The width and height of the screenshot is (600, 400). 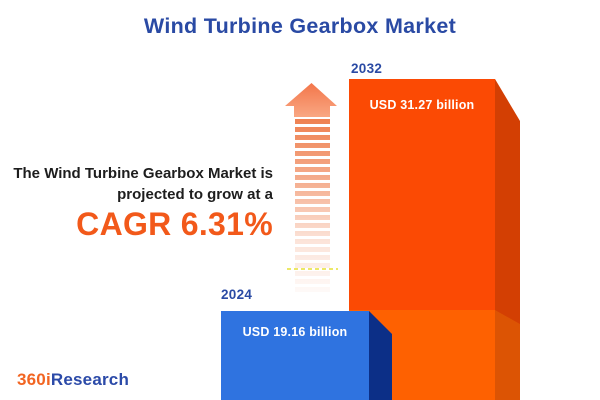 I want to click on growth-arrow-head-icon, so click(x=311, y=100).